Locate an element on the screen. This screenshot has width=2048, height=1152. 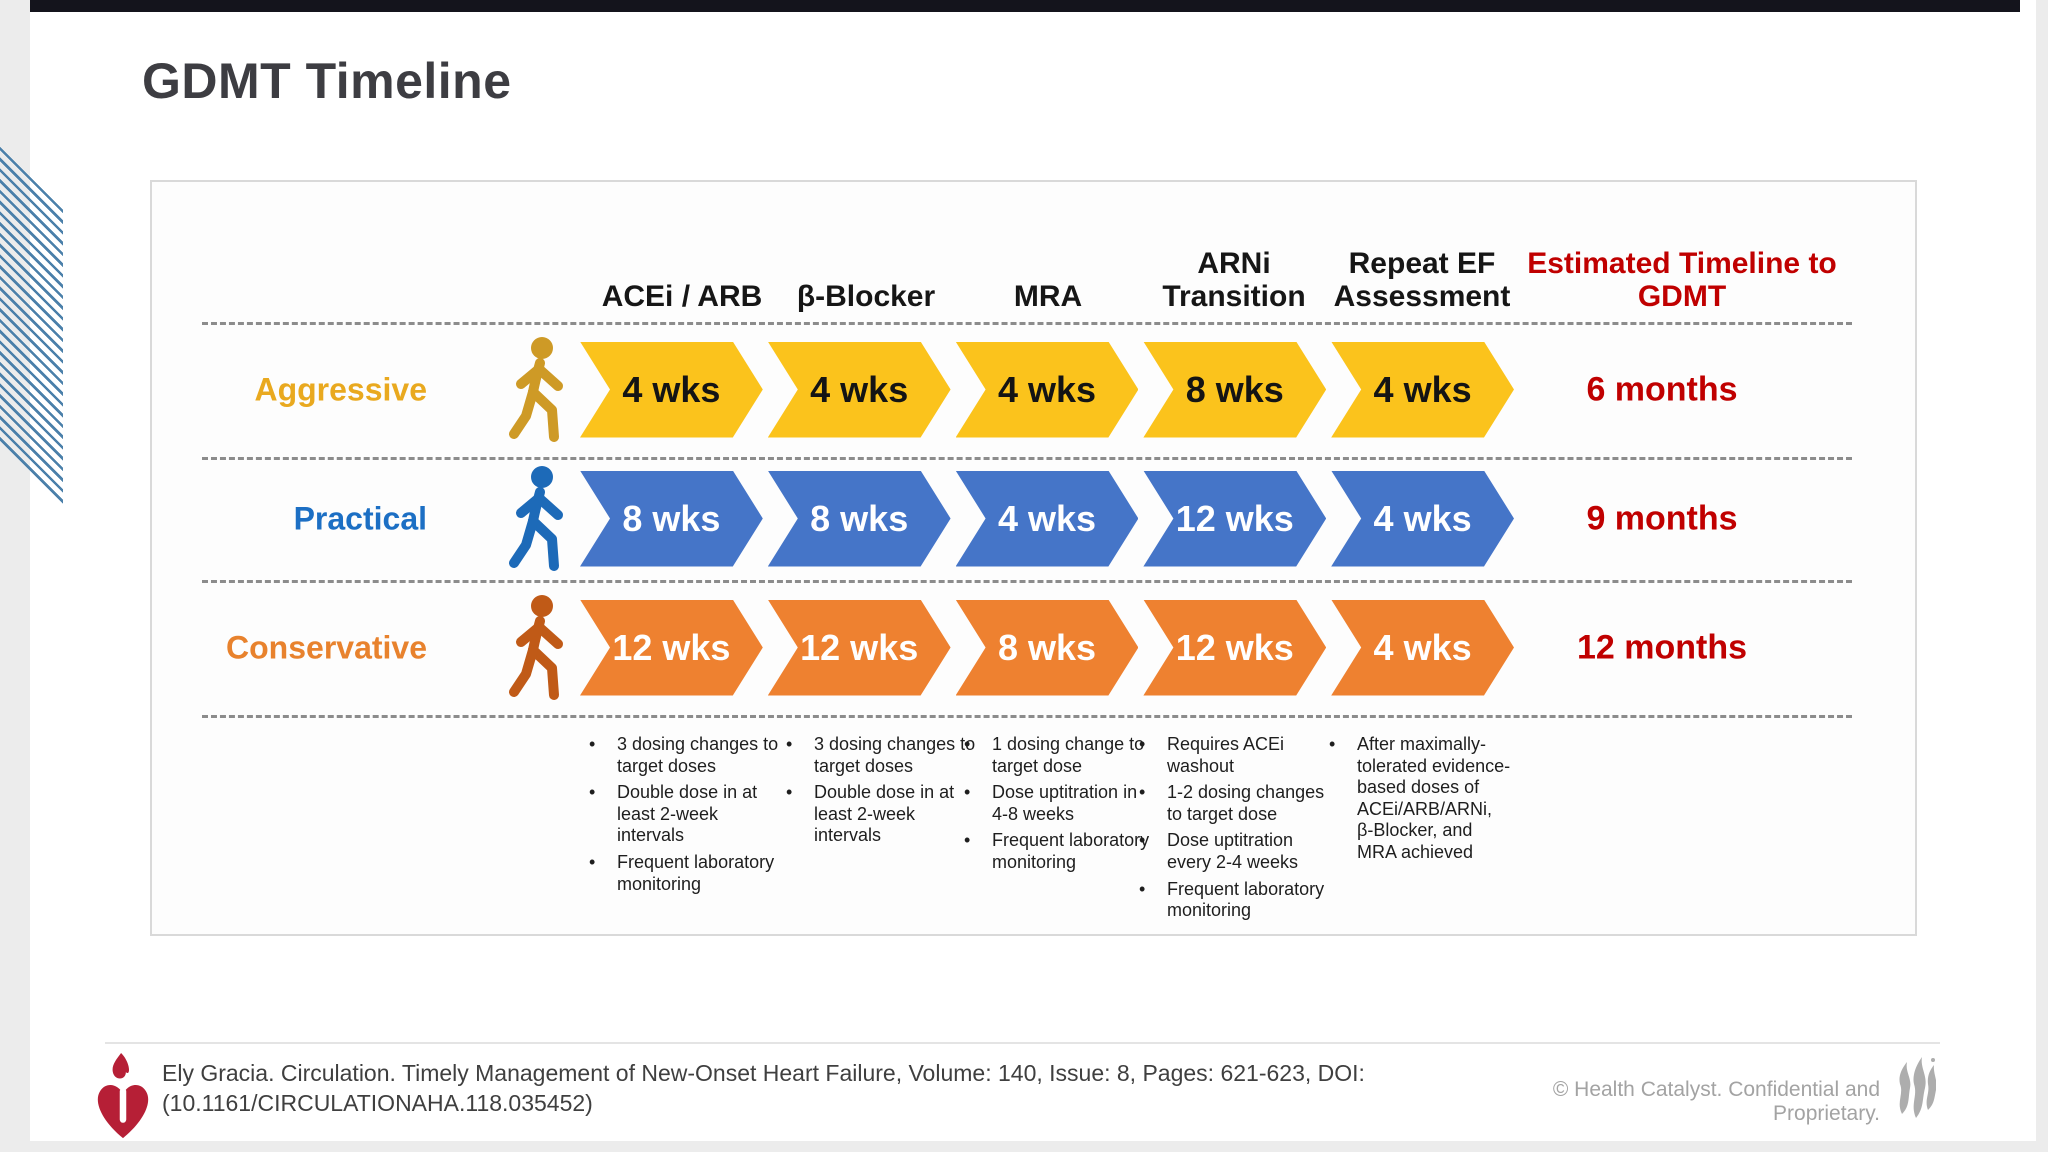
estimated-total: 9 months is located at coordinates (1662, 518).